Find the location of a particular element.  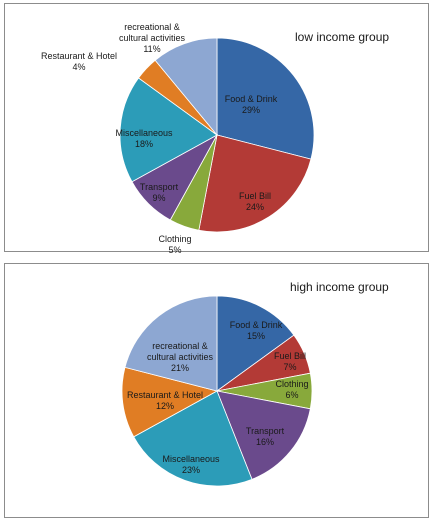

chart-title: high income group is located at coordinates (339, 287).